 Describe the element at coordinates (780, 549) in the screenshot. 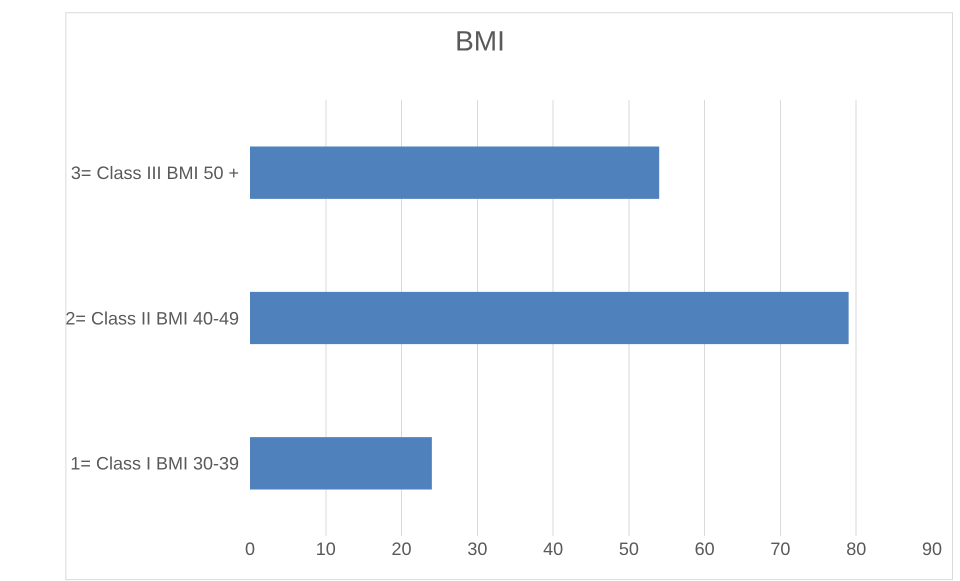

I see `x-tick-label: 70` at that location.